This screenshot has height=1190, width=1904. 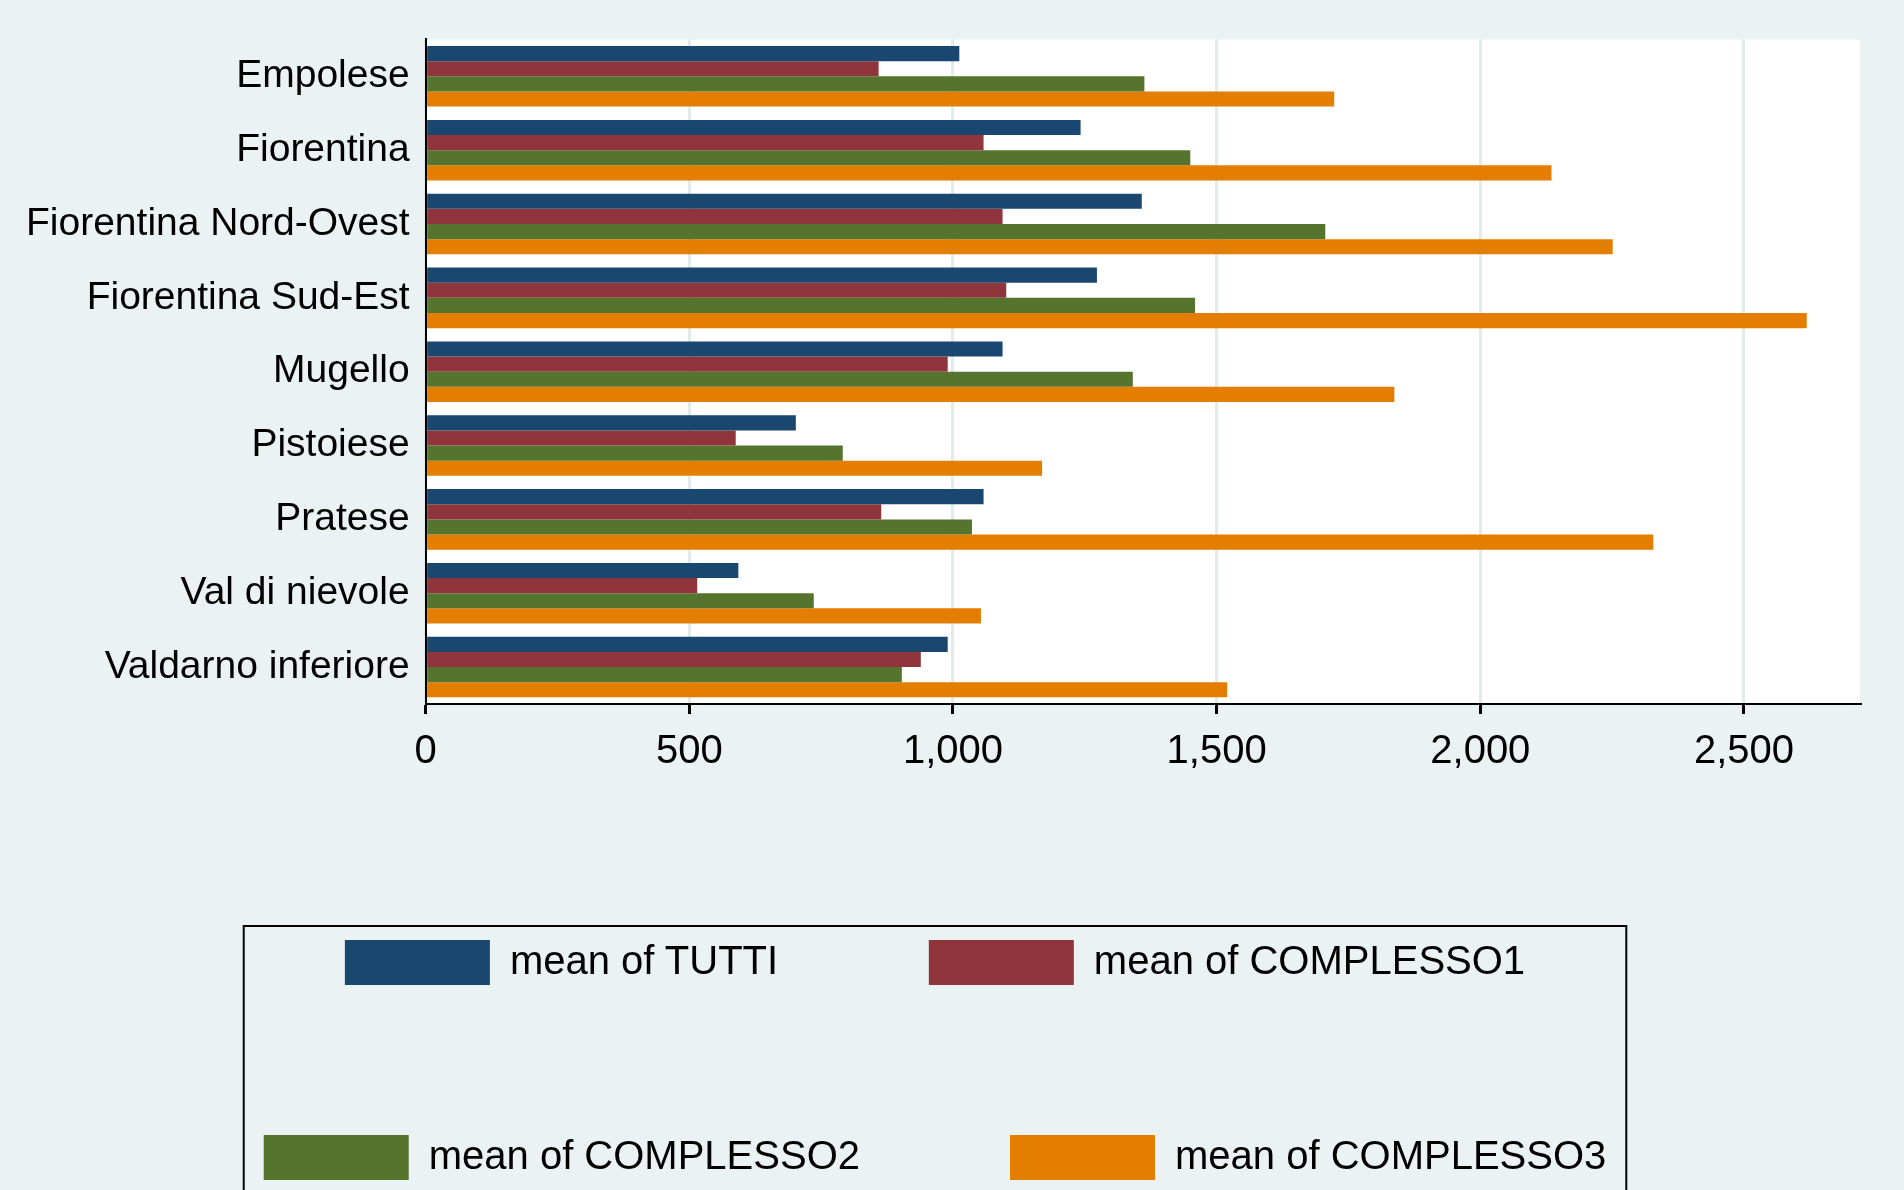 I want to click on y-tick-label: Mugello, so click(x=341, y=369).